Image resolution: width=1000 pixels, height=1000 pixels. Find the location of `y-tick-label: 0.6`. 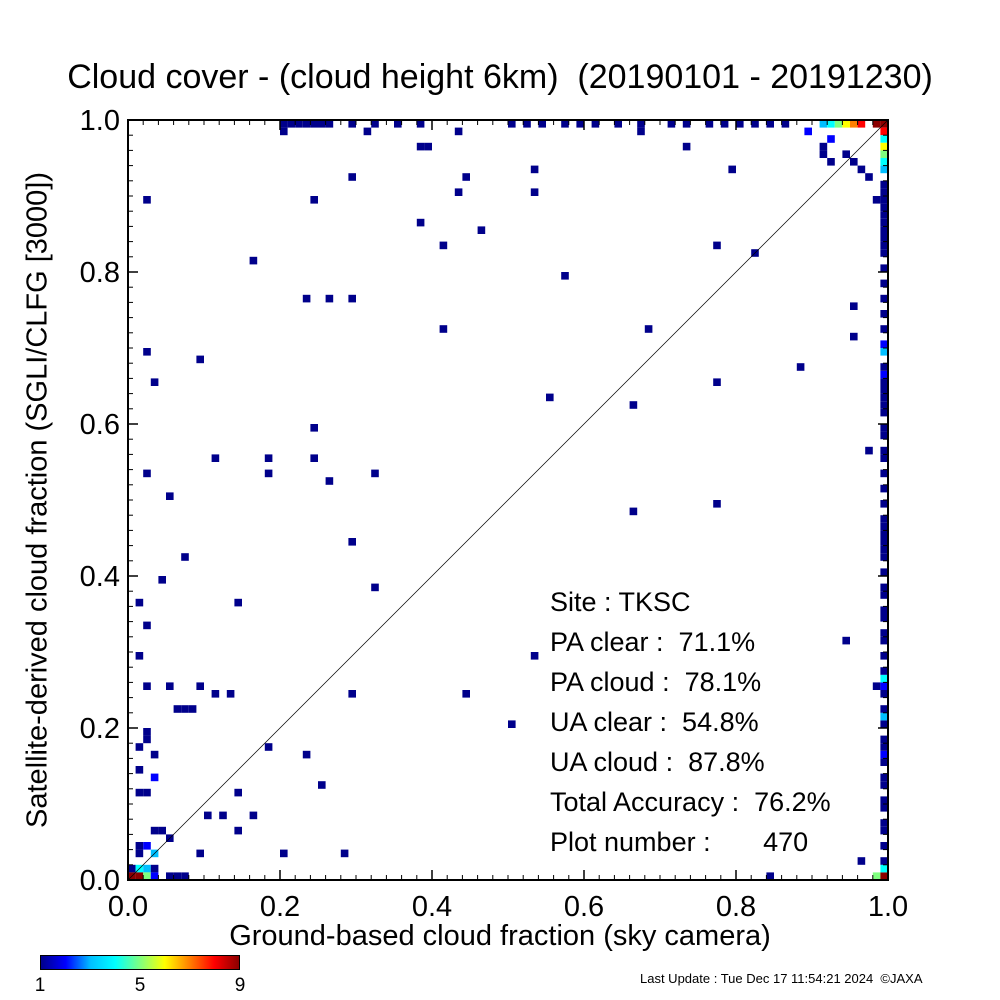

y-tick-label: 0.6 is located at coordinates (100, 425).